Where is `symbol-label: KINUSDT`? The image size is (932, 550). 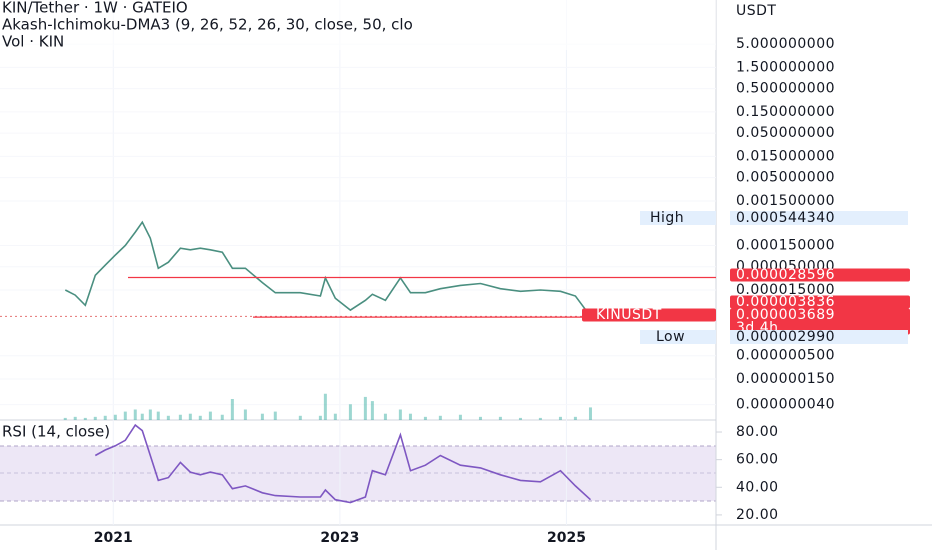 symbol-label: KINUSDT is located at coordinates (629, 315).